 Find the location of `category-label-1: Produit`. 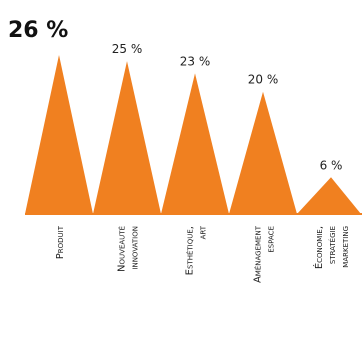

category-label-1: Produit is located at coordinates (60, 242).